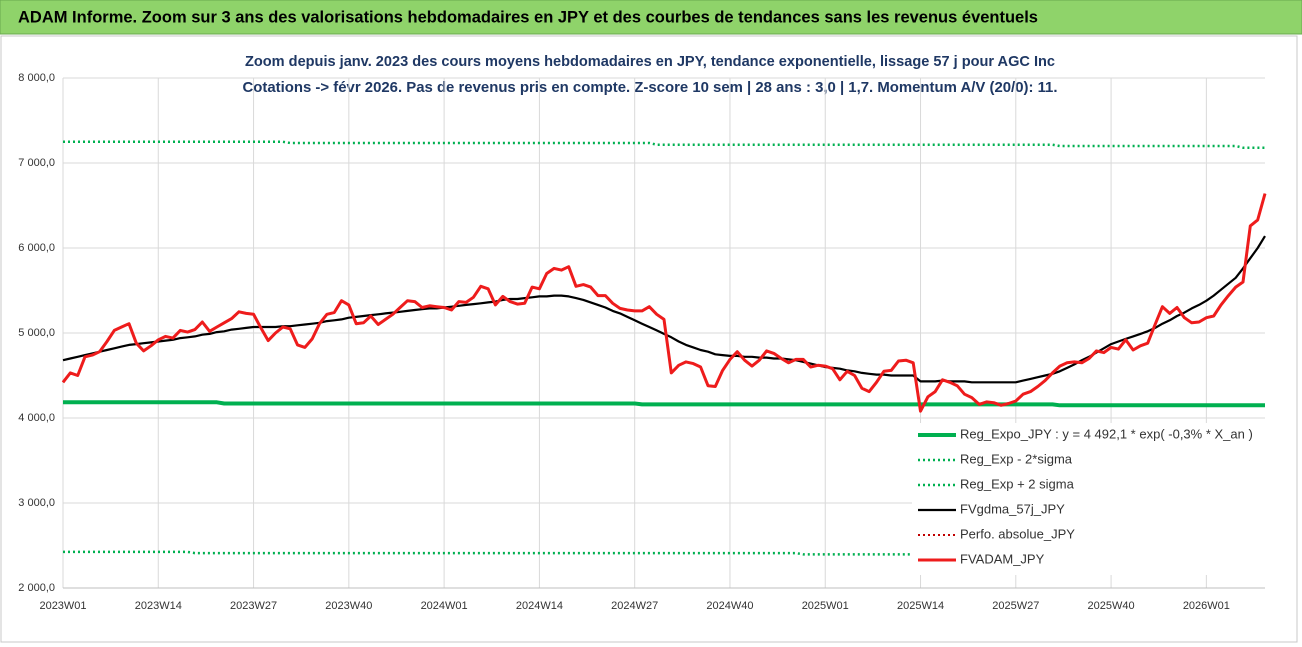  What do you see at coordinates (1093, 499) in the screenshot?
I see `legend-box` at bounding box center [1093, 499].